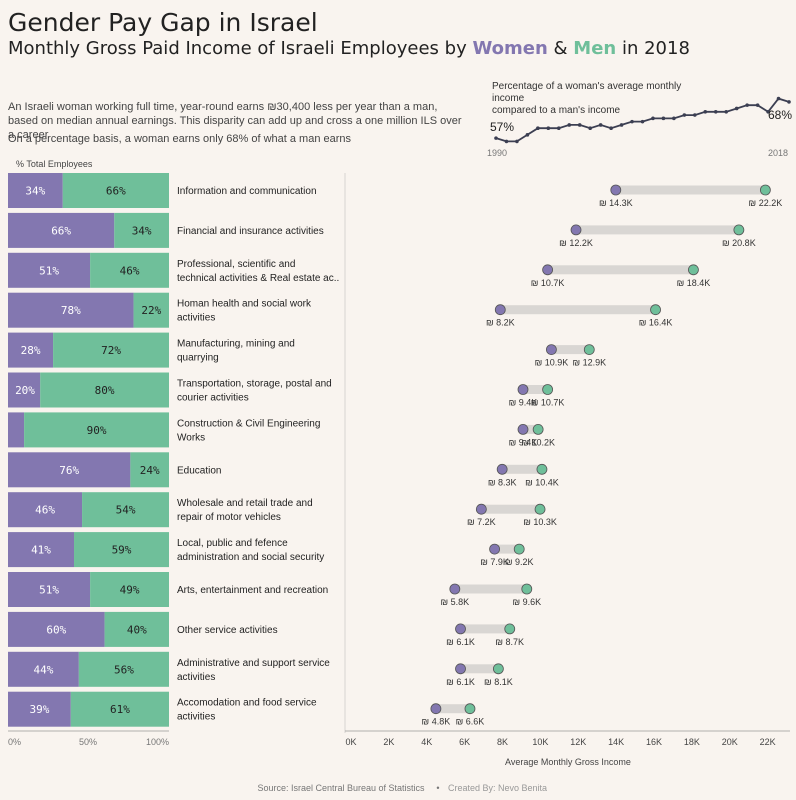 This screenshot has height=800, width=796. What do you see at coordinates (560, 48) in the screenshot?
I see `subtitle-amp: &` at bounding box center [560, 48].